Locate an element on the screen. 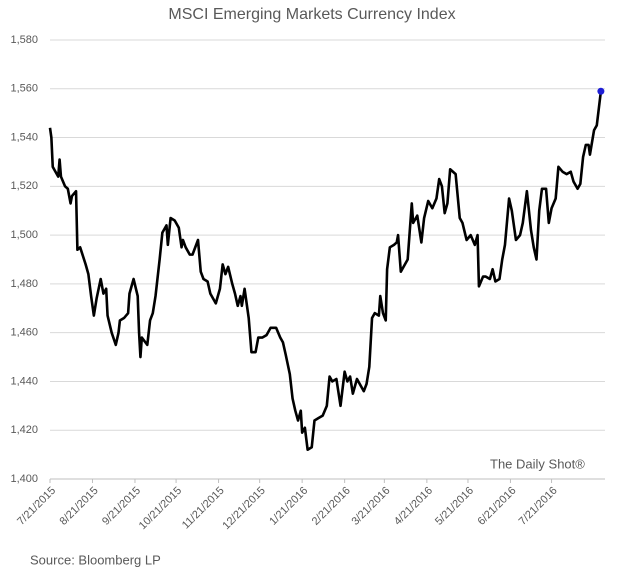 The image size is (624, 579). x-tick-label: 2/21/2016 is located at coordinates (331, 506).